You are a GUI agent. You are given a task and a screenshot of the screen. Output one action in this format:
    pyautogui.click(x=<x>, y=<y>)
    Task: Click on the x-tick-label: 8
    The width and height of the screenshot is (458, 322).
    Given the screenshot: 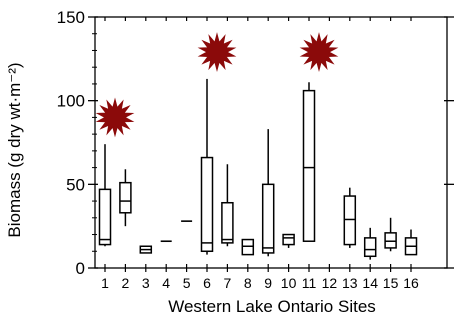 What is the action you would take?
    pyautogui.click(x=248, y=283)
    